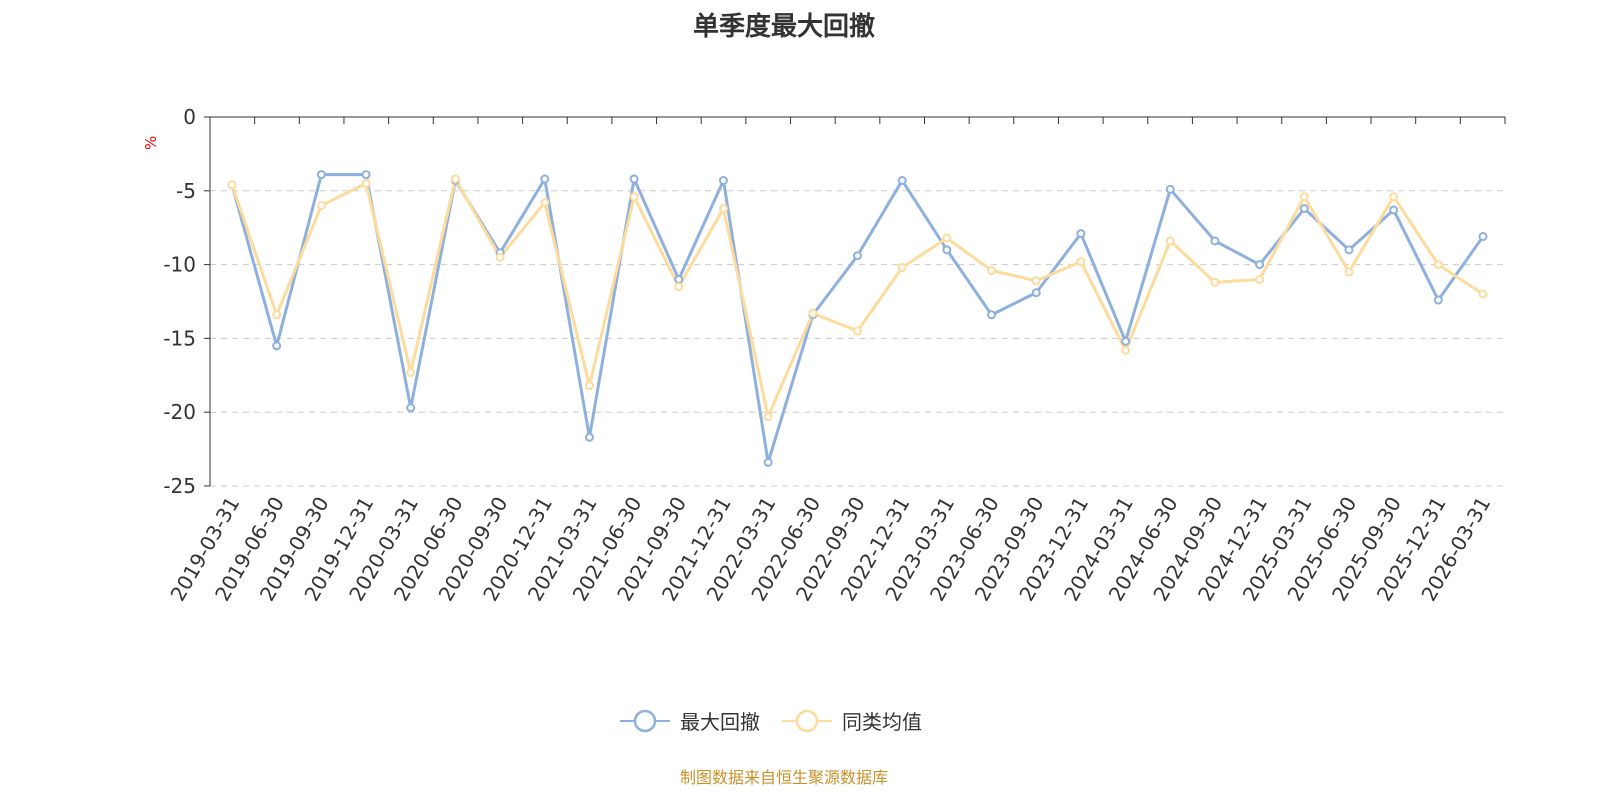 This screenshot has width=1600, height=800. I want to click on y-tick-label: -20, so click(179, 412).